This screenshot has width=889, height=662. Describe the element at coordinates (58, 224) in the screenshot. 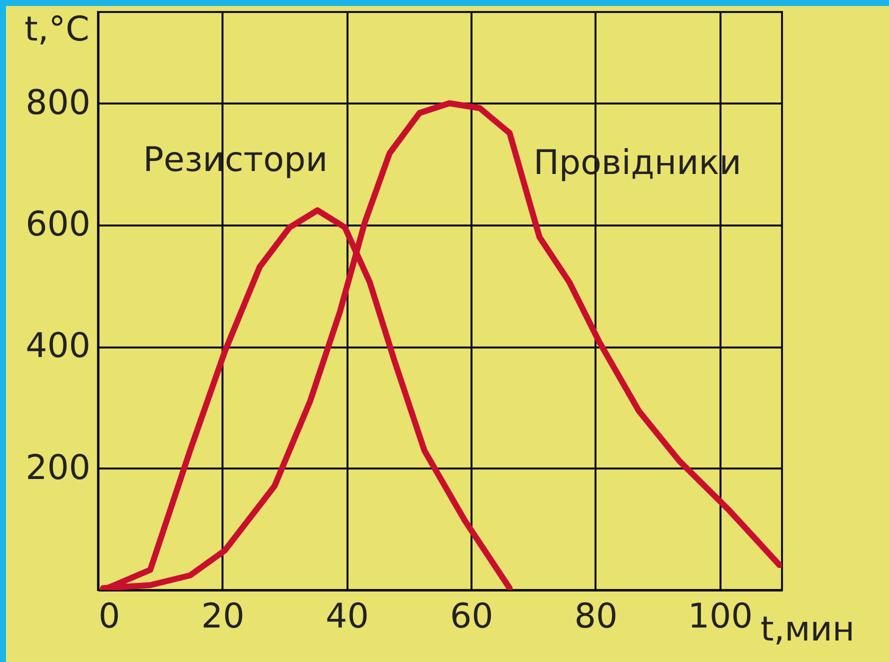

I see `y-tick-label: 600` at that location.